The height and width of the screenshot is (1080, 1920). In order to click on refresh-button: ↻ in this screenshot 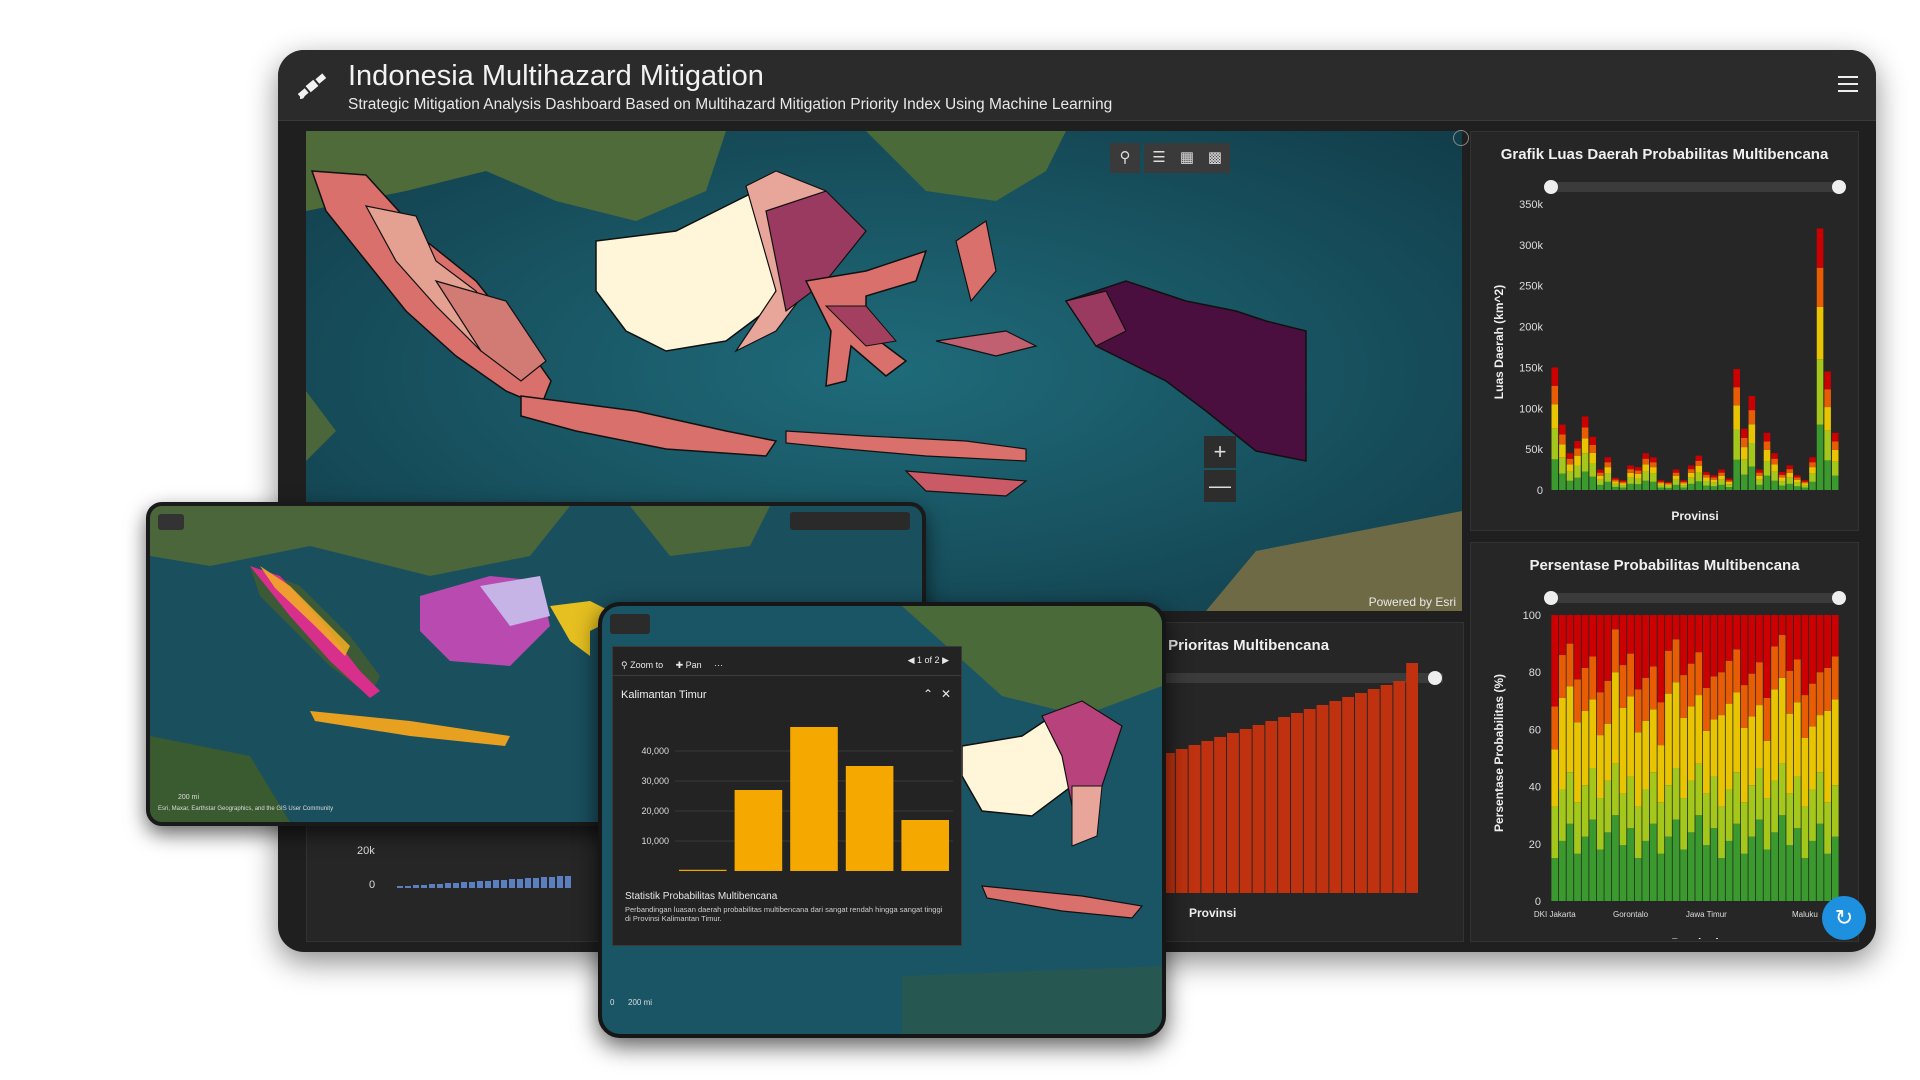, I will do `click(1844, 918)`.